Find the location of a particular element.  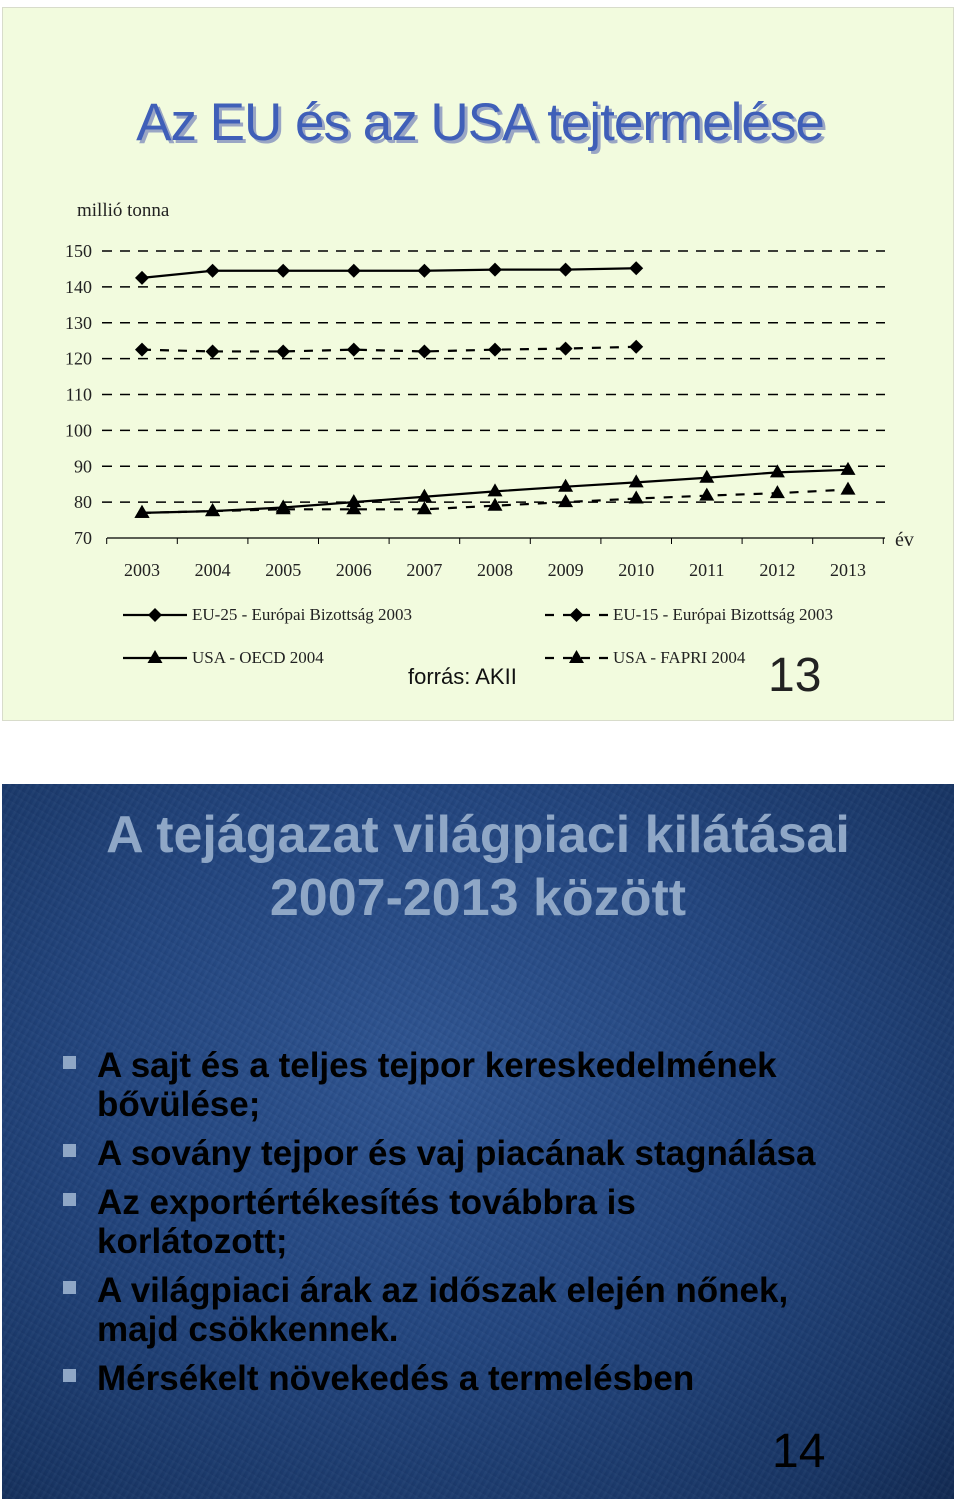

chart-slide-title: Az EU és az USA tejtermelése is located at coordinates (480, 122).